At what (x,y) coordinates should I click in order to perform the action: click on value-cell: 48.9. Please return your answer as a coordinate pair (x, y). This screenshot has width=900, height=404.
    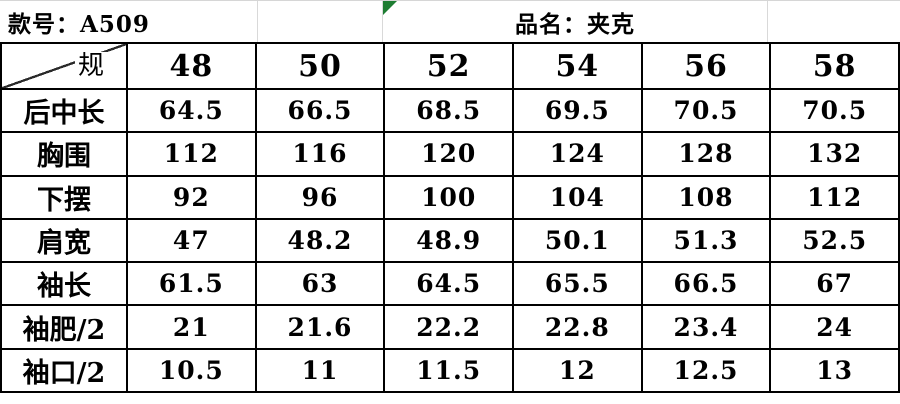
    Looking at the image, I should click on (448, 240).